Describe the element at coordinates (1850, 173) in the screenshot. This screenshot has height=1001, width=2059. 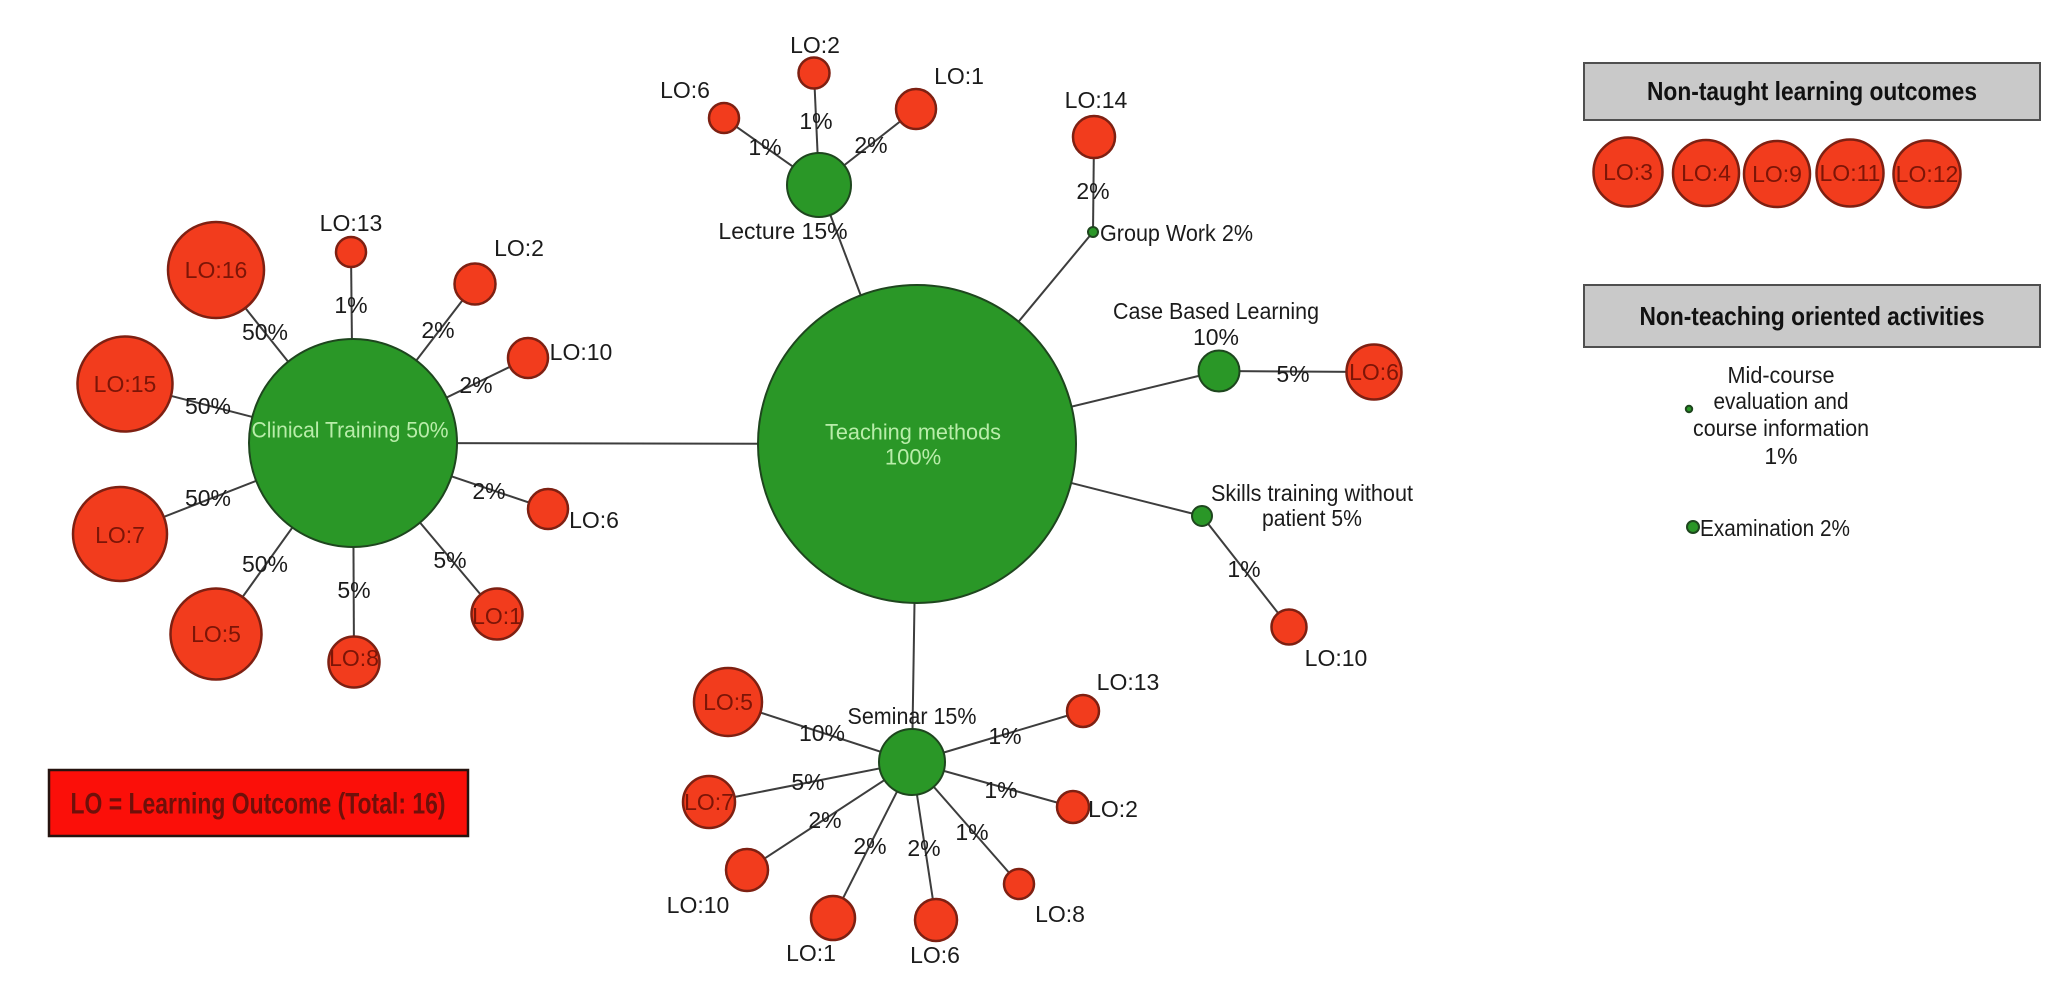
I see `svg-text: LO:11` at that location.